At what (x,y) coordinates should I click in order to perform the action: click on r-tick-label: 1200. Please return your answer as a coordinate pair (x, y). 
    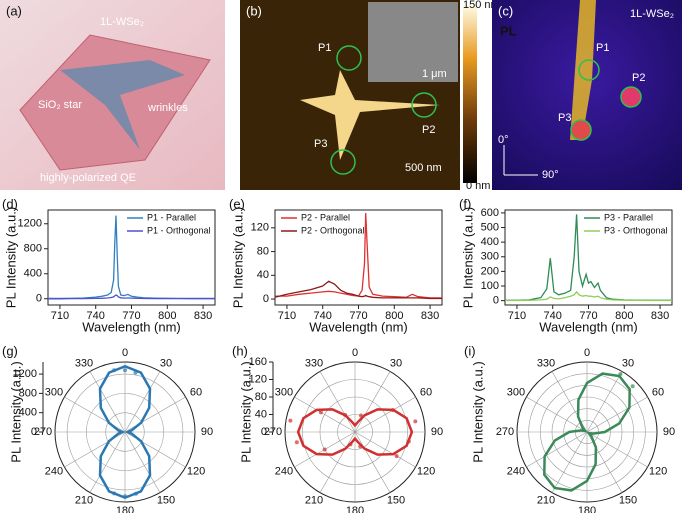
    Looking at the image, I should click on (25, 374).